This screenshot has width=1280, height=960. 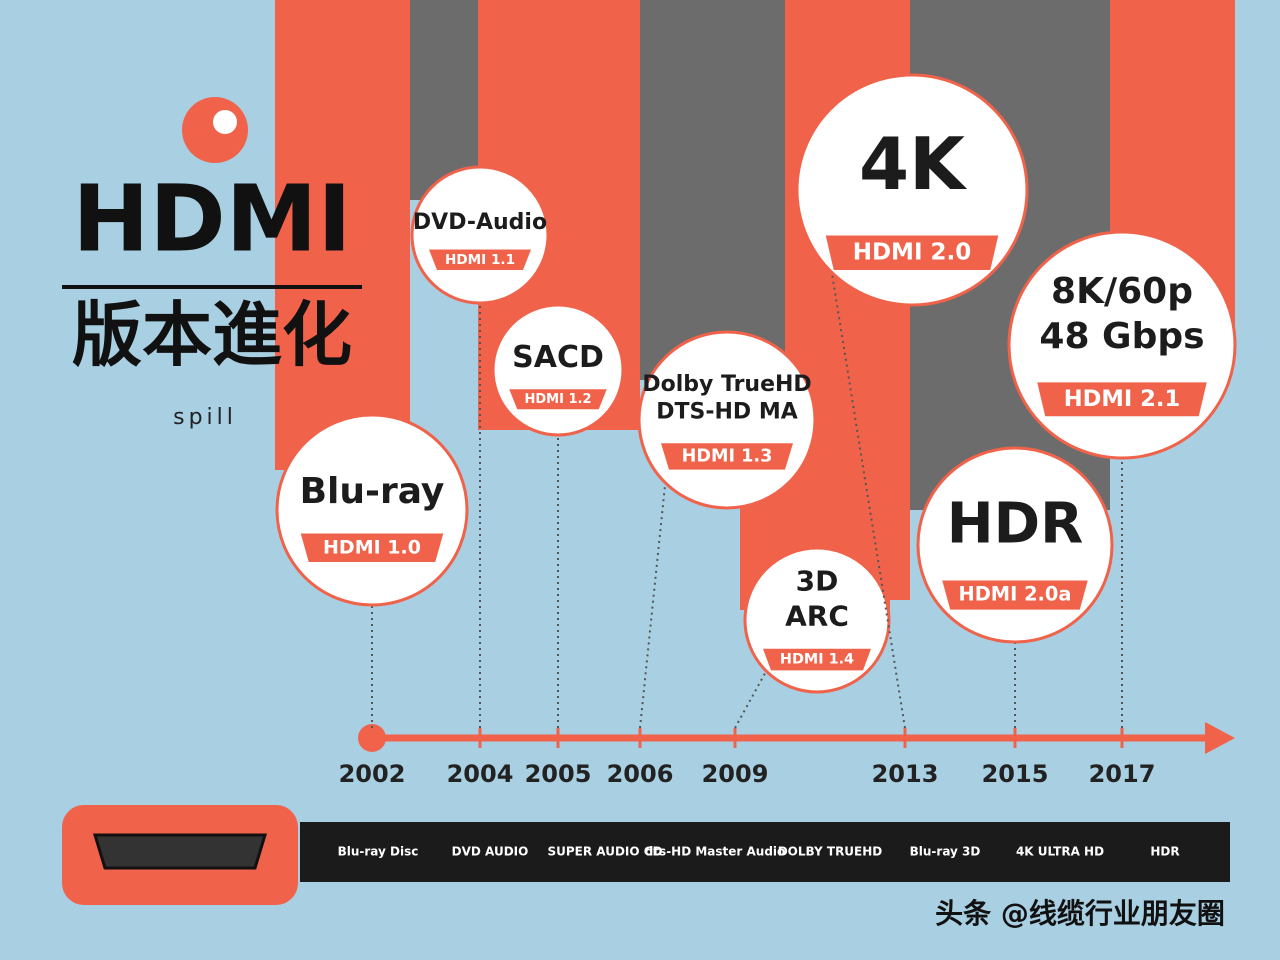 I want to click on title: HDMI, so click(x=211, y=218).